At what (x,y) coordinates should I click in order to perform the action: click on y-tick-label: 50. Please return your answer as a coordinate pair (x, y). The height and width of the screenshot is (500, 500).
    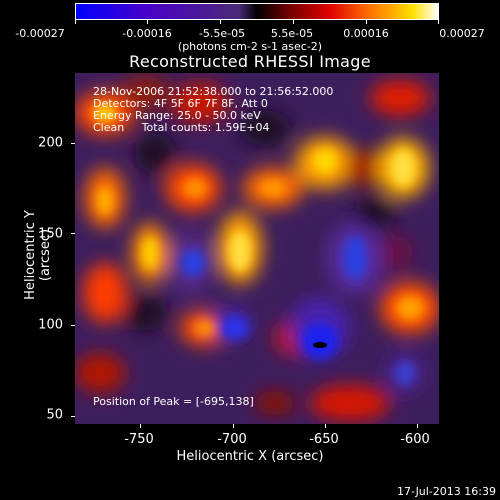
    Looking at the image, I should click on (54, 415).